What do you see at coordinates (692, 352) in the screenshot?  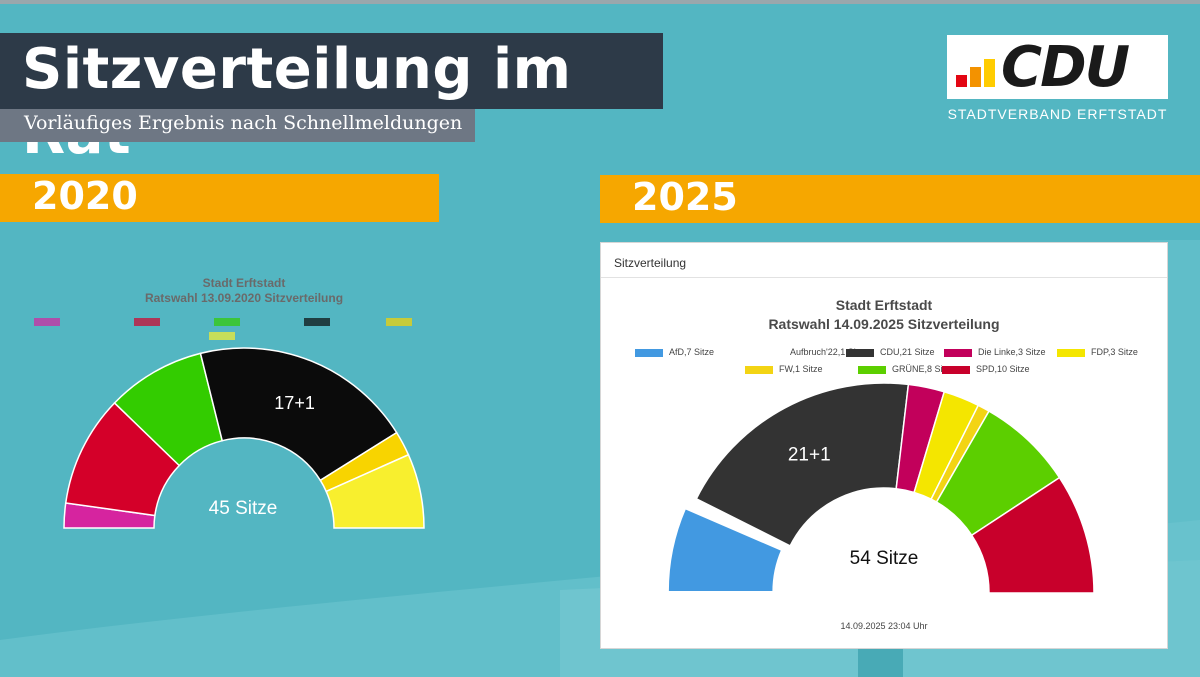 I see `legend-label: AfD,7 Sitze` at bounding box center [692, 352].